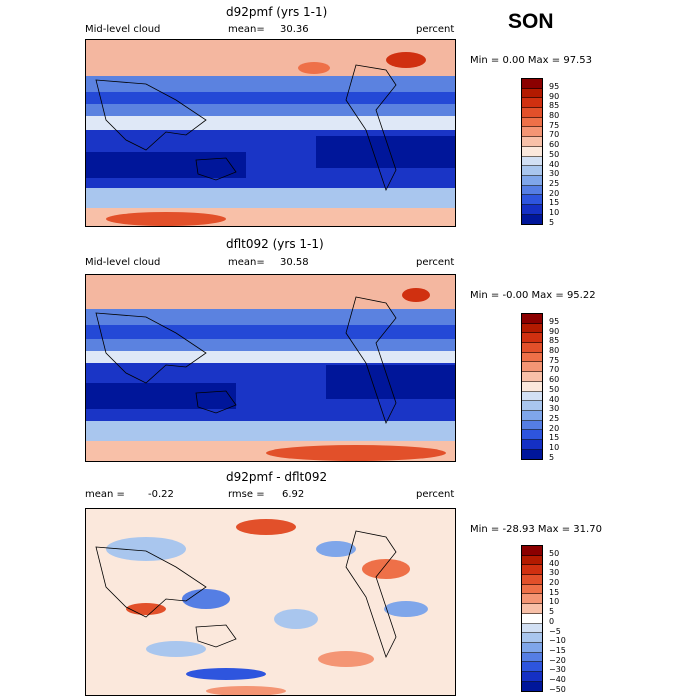 The width and height of the screenshot is (700, 700). What do you see at coordinates (533, 295) in the screenshot?
I see `panel2-minmax: Min = -0.00 Max = 95.22` at bounding box center [533, 295].